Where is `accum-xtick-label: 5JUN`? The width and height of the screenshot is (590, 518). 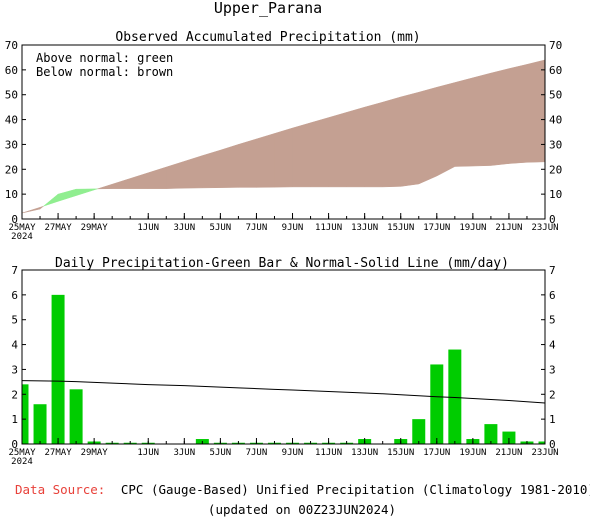 accum-xtick-label: 5JUN is located at coordinates (221, 228).